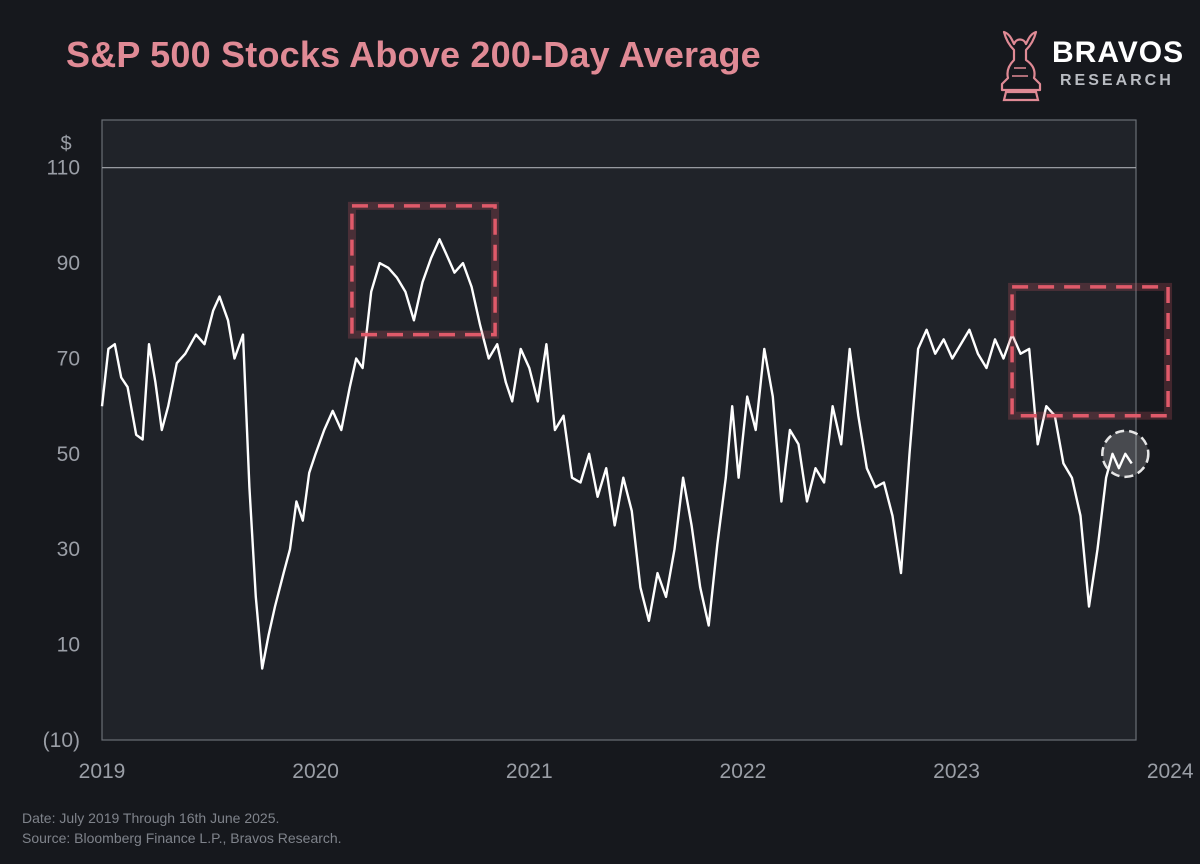  I want to click on brand-logo: BRAVOS RESEARCH, so click(1091, 66).